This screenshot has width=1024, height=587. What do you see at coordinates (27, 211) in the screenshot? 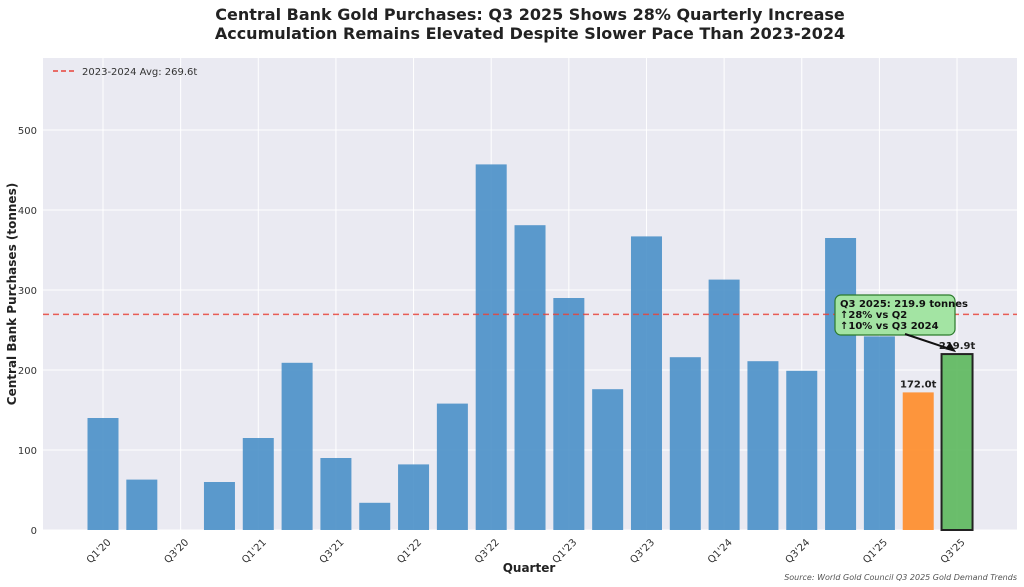
I see `y-tick-label: 400` at bounding box center [27, 211].